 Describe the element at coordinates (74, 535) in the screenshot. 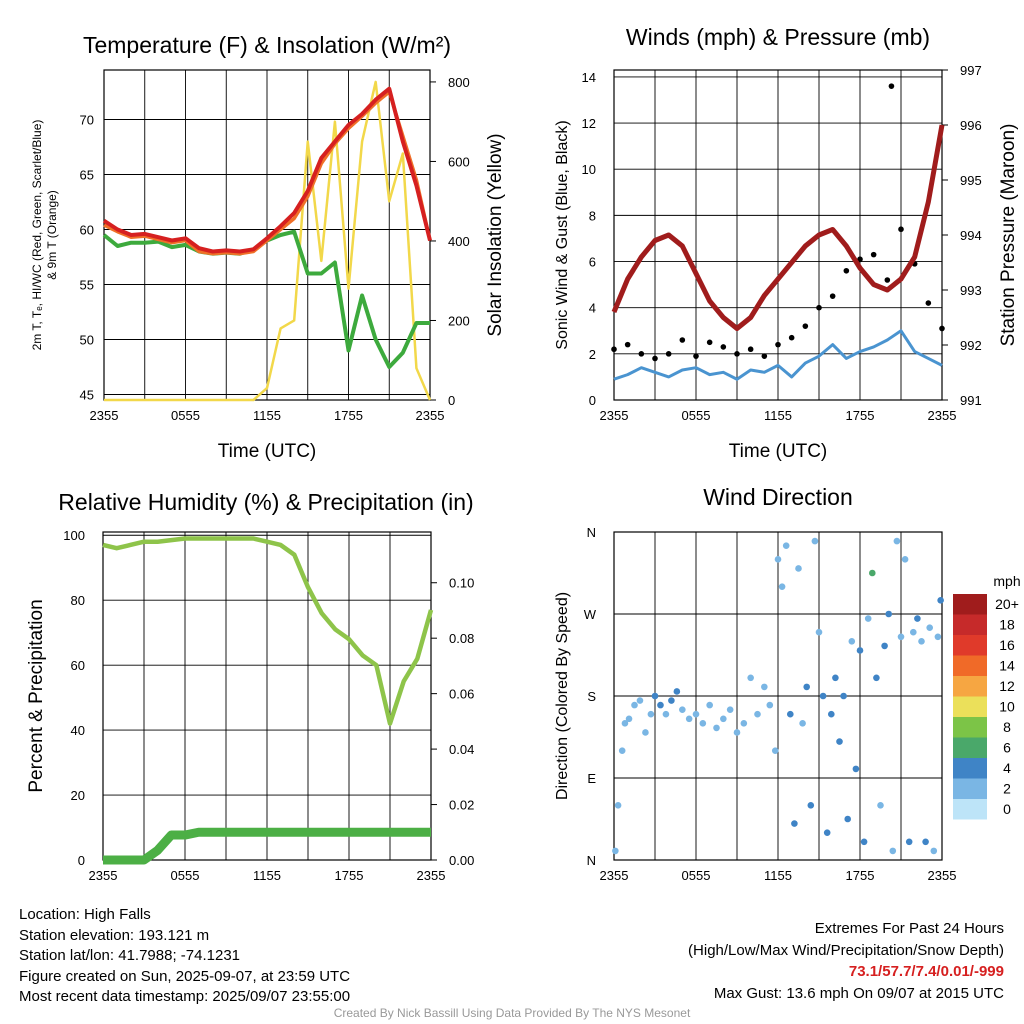

I see `y-tick-label: 100` at that location.